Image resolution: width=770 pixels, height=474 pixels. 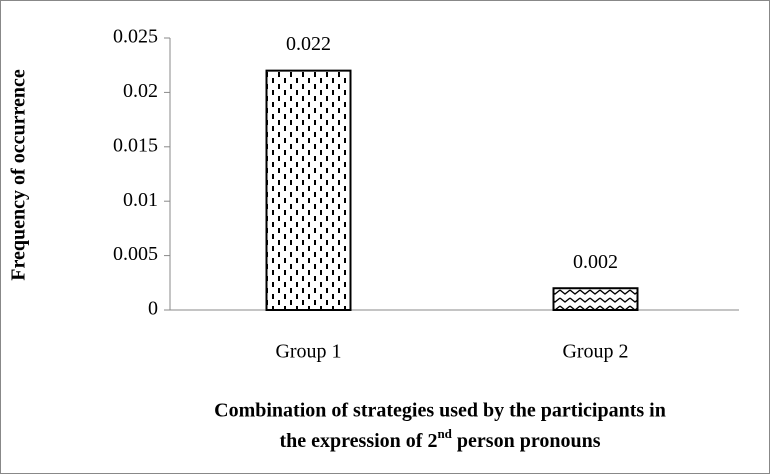 What do you see at coordinates (439, 439) in the screenshot?
I see `x-axis-label: the expression of 2nd person pronouns` at bounding box center [439, 439].